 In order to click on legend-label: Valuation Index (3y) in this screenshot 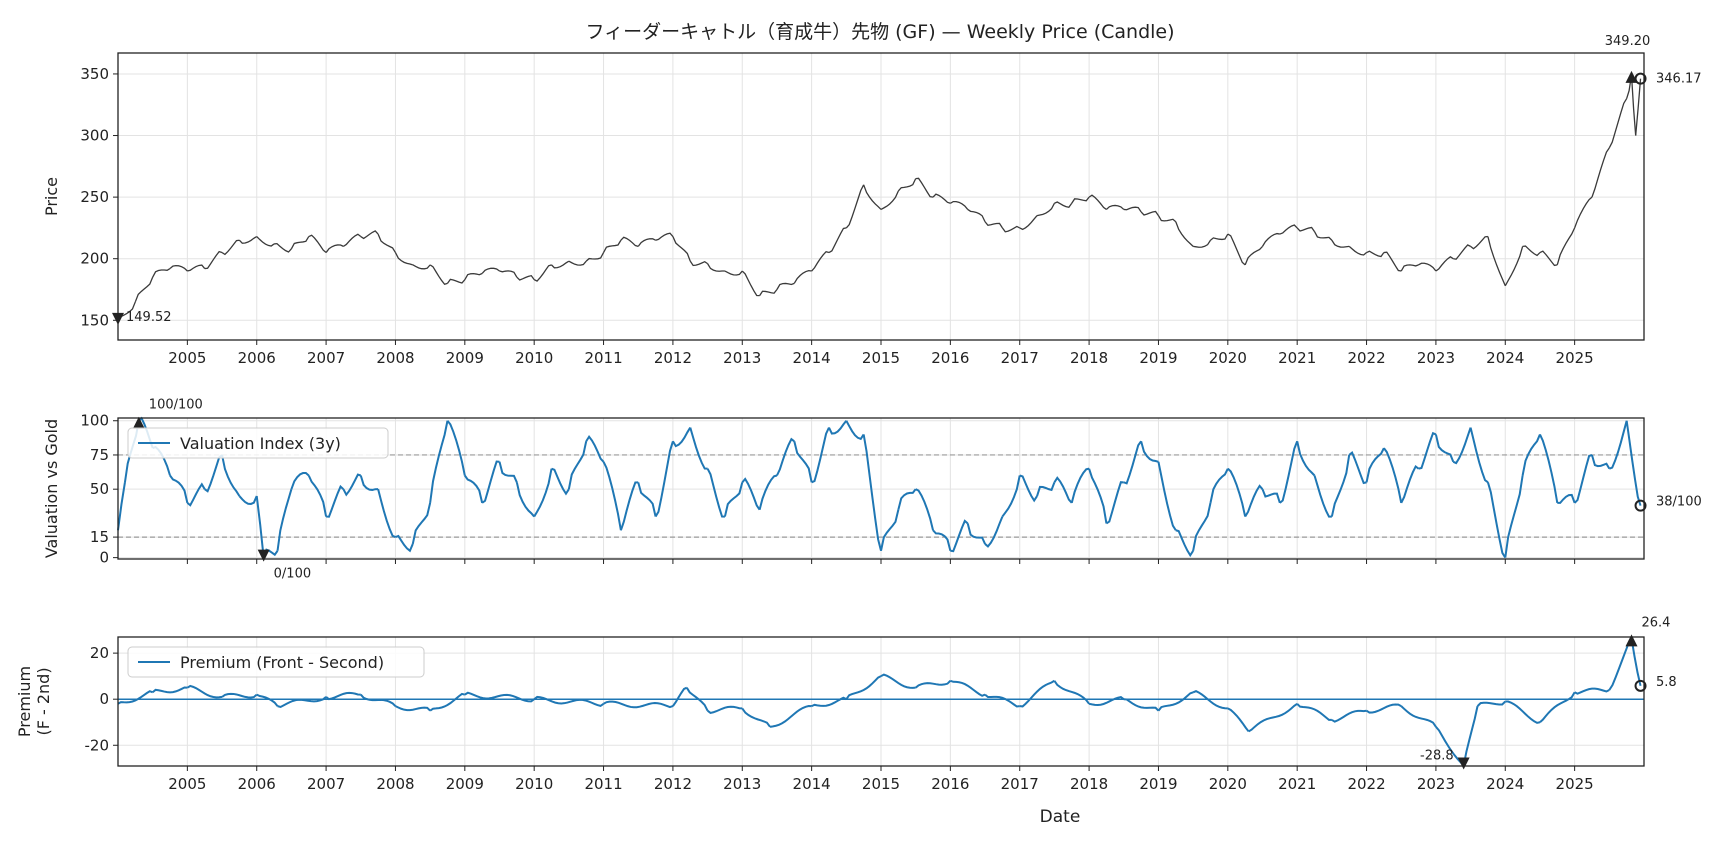, I will do `click(260, 443)`.